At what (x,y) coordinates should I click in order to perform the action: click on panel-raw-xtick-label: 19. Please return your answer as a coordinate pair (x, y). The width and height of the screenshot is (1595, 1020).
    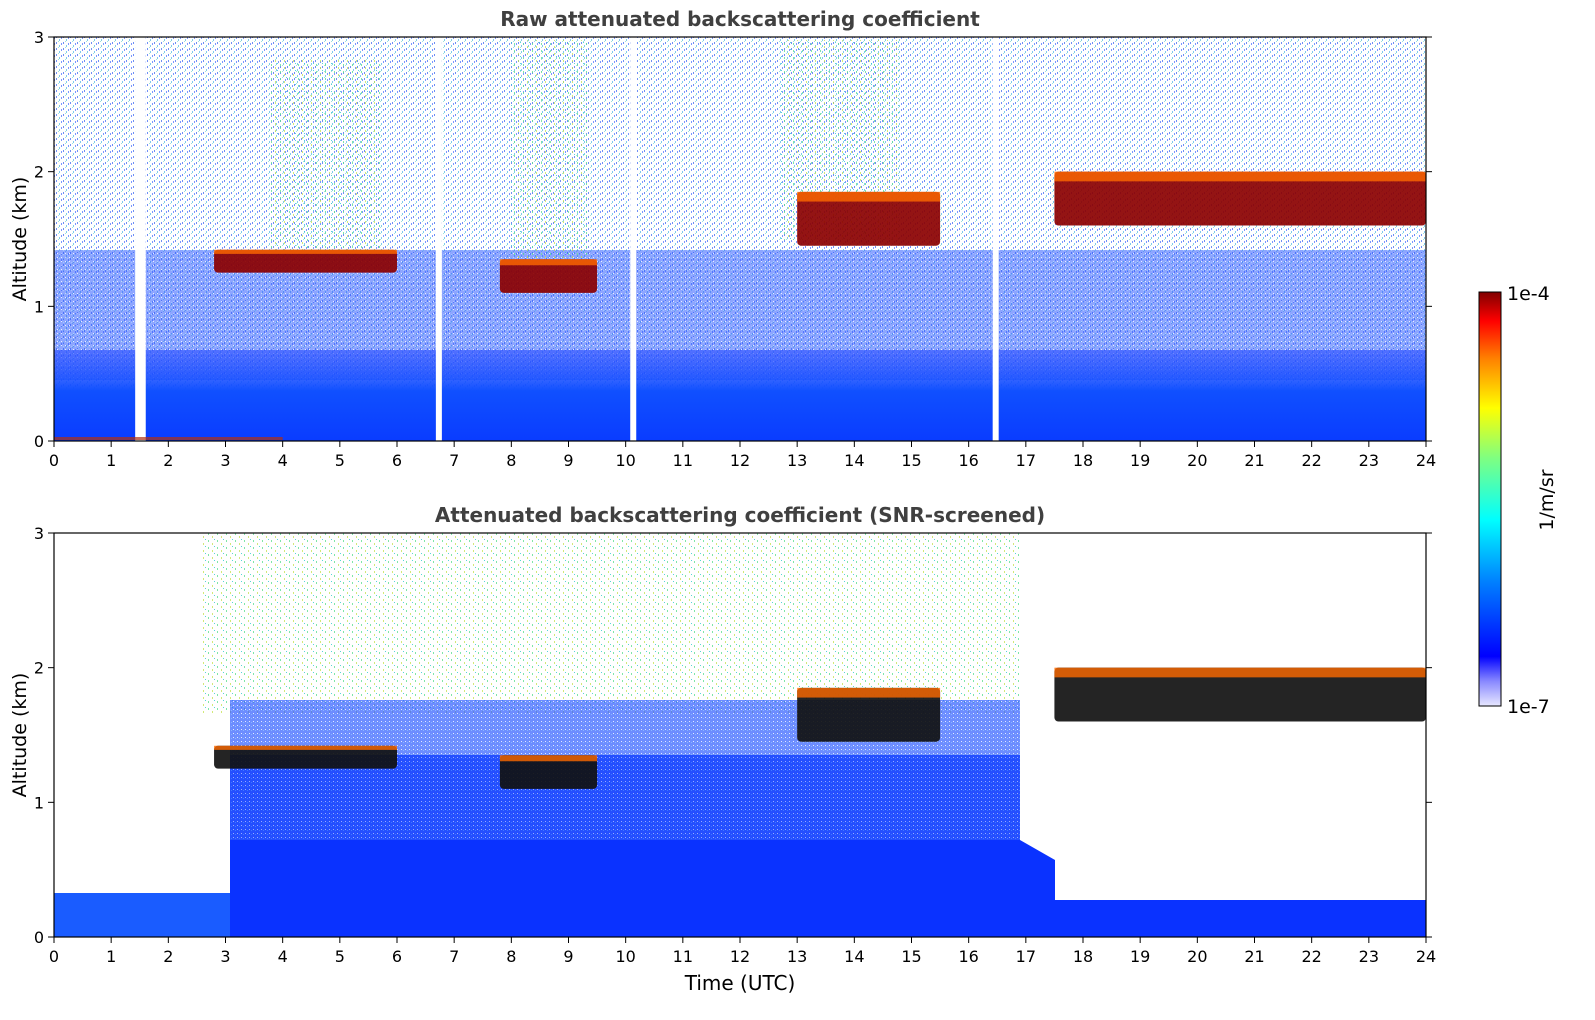
    Looking at the image, I should click on (1140, 460).